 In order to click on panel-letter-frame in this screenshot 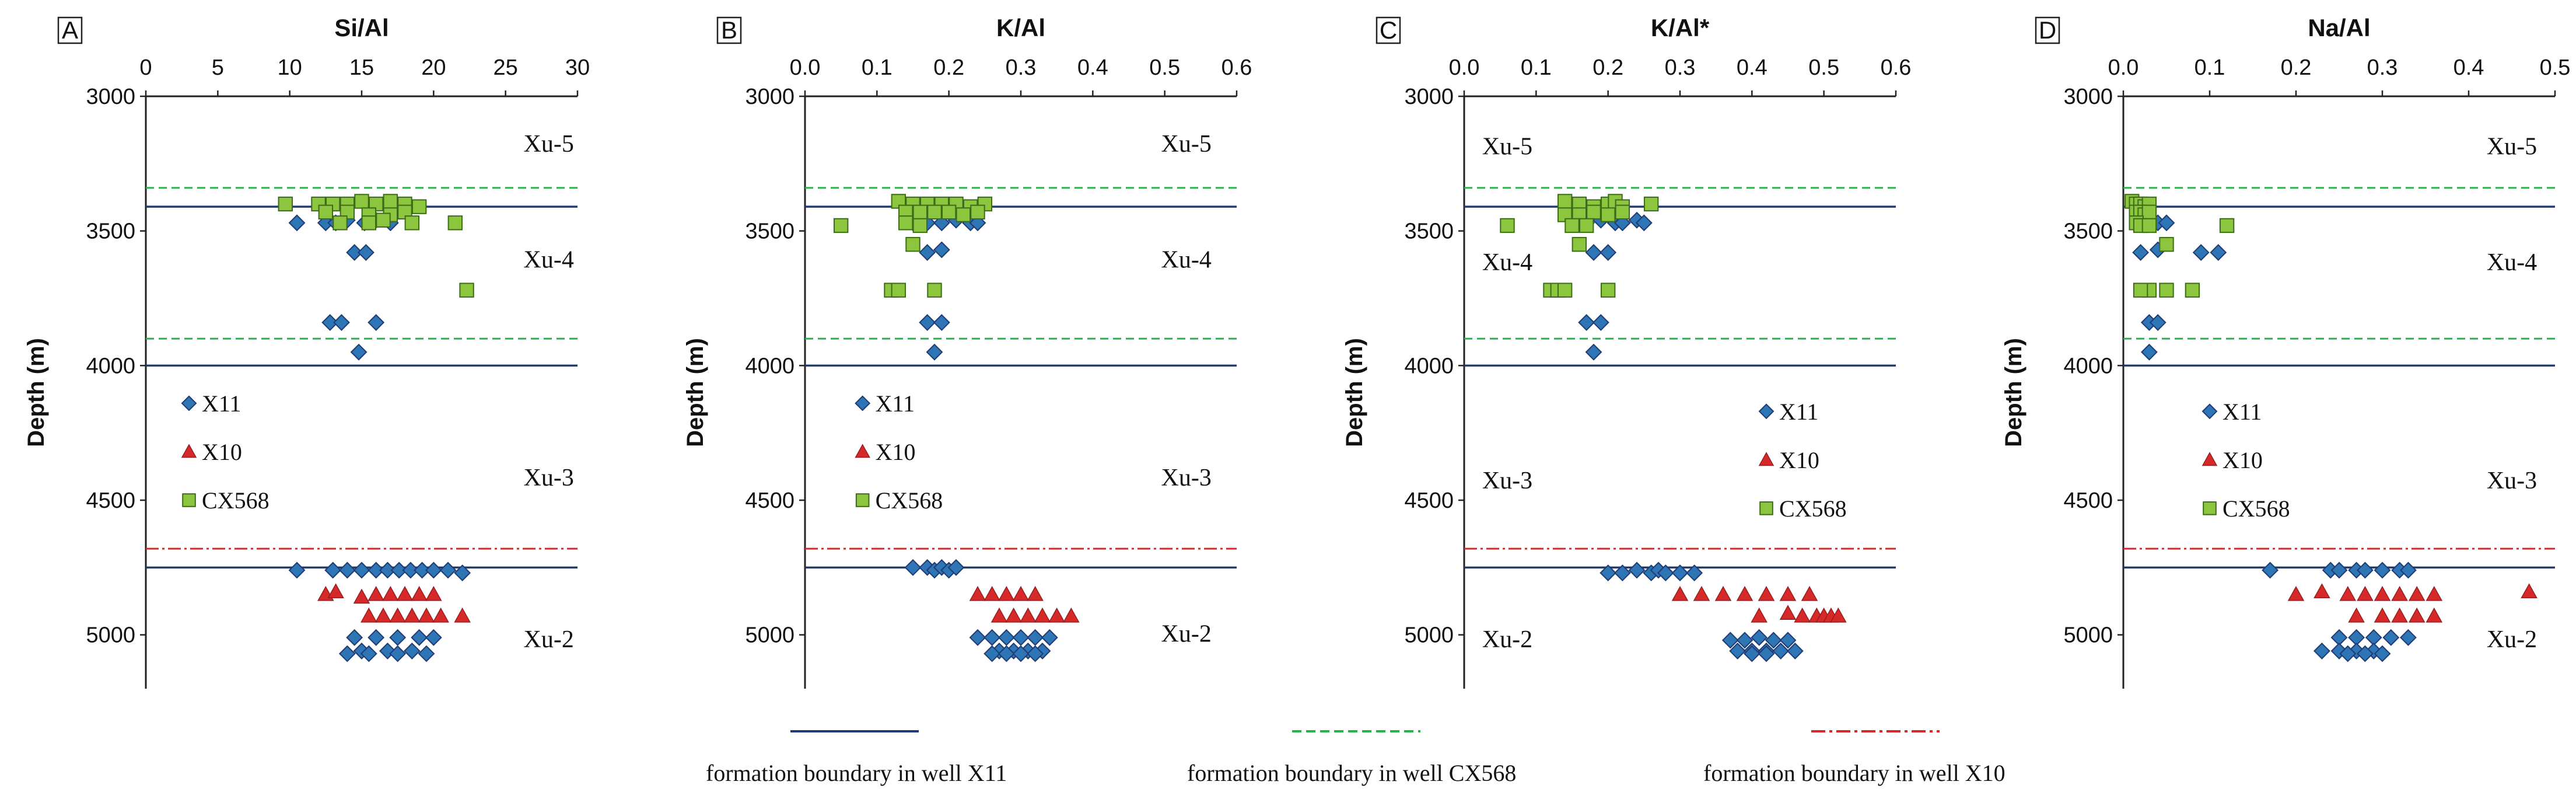, I will do `click(729, 30)`.